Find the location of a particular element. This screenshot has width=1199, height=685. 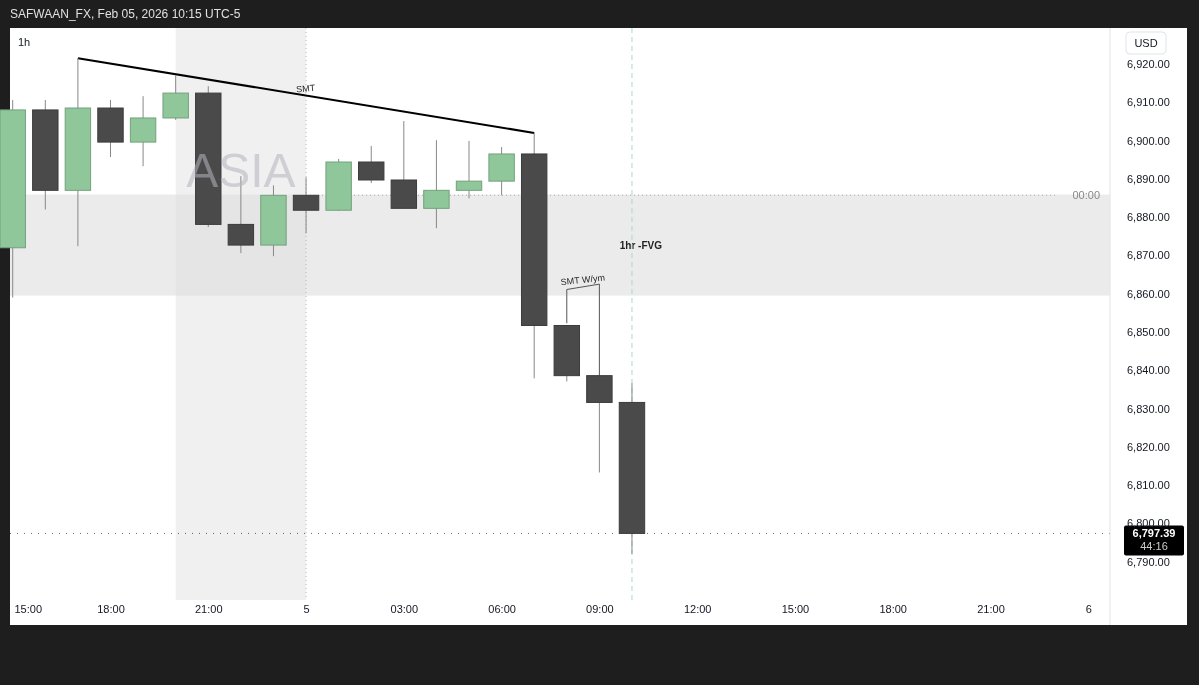

x-tick-label: 06:00 is located at coordinates (502, 608).